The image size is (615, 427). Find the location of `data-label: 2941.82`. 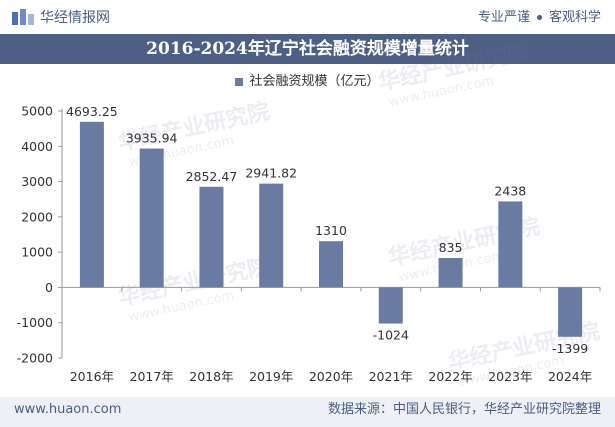

data-label: 2941.82 is located at coordinates (271, 173).